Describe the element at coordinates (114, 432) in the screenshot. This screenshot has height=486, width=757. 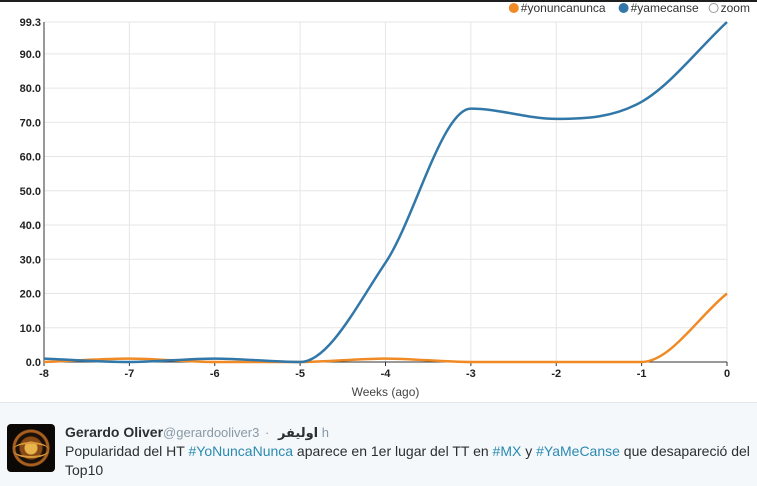
I see `author-name: Gerardo Oliver` at that location.